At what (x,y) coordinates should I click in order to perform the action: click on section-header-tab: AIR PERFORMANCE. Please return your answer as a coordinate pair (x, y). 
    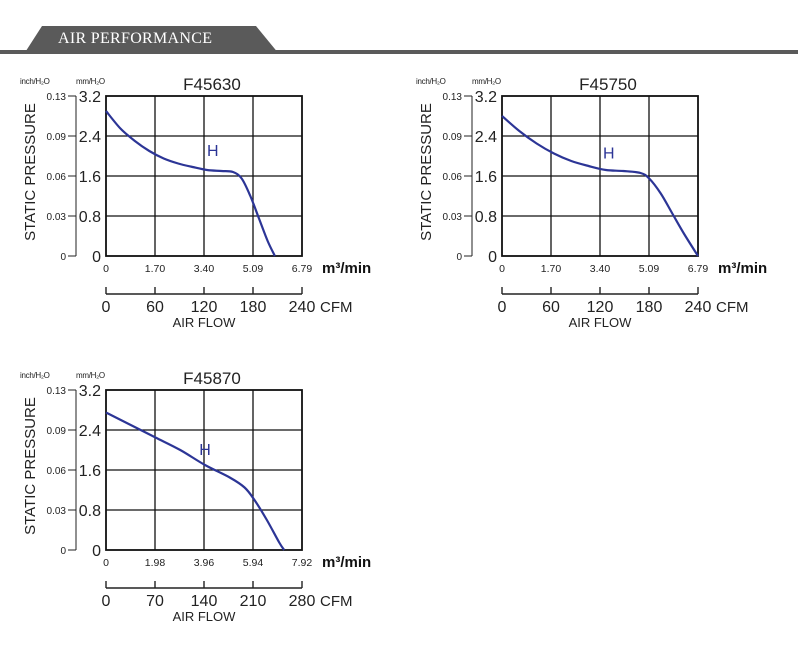
    Looking at the image, I should click on (151, 40).